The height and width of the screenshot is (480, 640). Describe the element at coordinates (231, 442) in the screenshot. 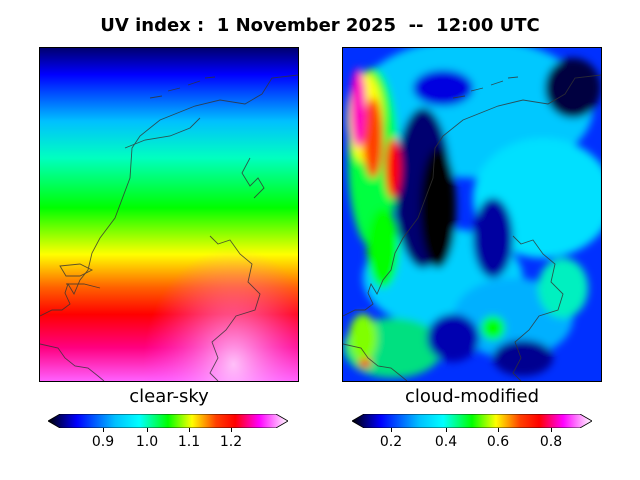

I see `clear-sky-tick-label: 1.2` at that location.